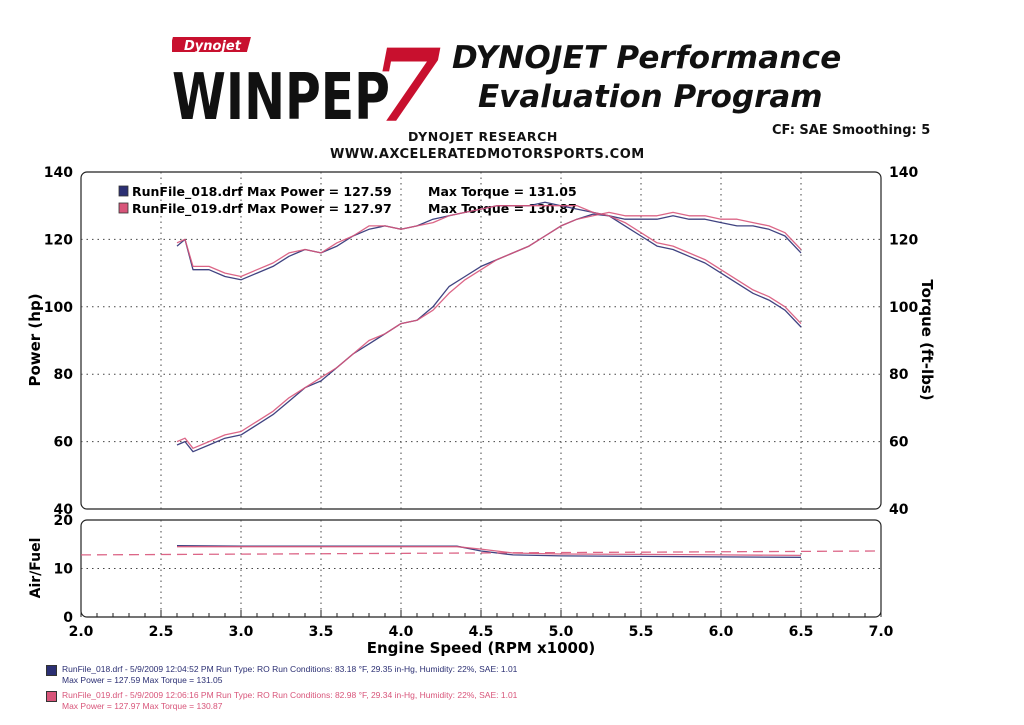 The width and height of the screenshot is (1024, 725). What do you see at coordinates (64, 570) in the screenshot?
I see `airfuel-tick-label: 10` at bounding box center [64, 570].